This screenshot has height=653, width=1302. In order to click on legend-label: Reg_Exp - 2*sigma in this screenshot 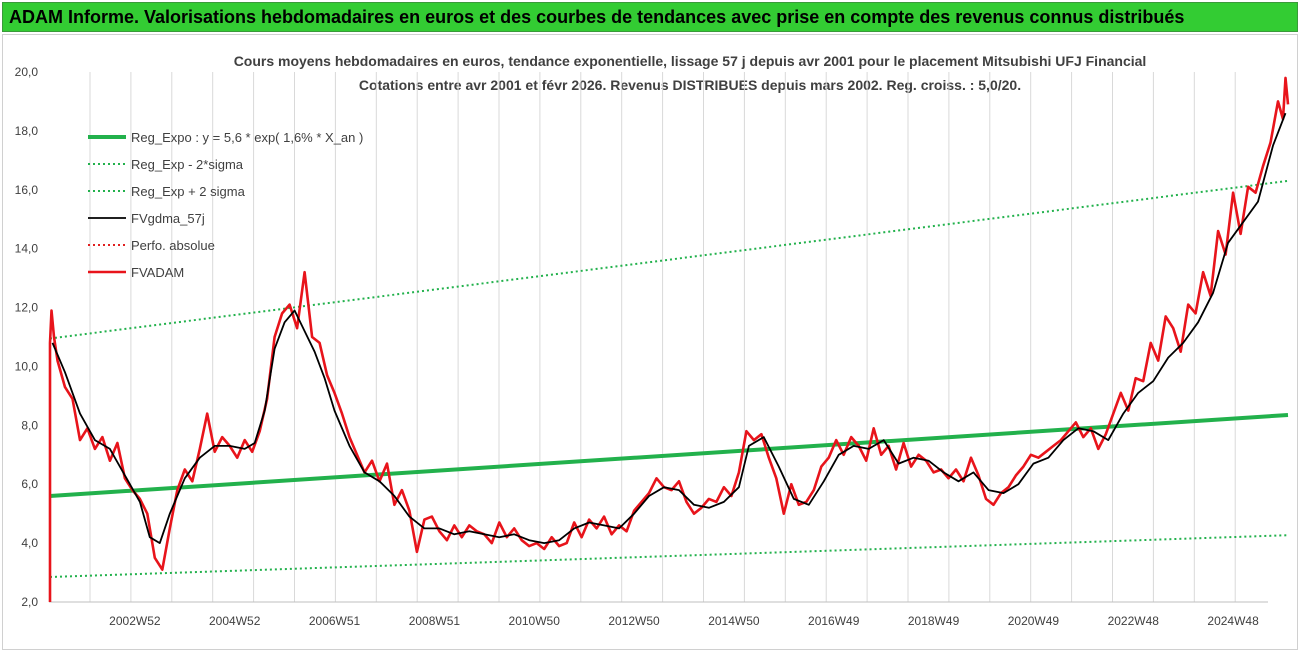, I will do `click(187, 164)`.